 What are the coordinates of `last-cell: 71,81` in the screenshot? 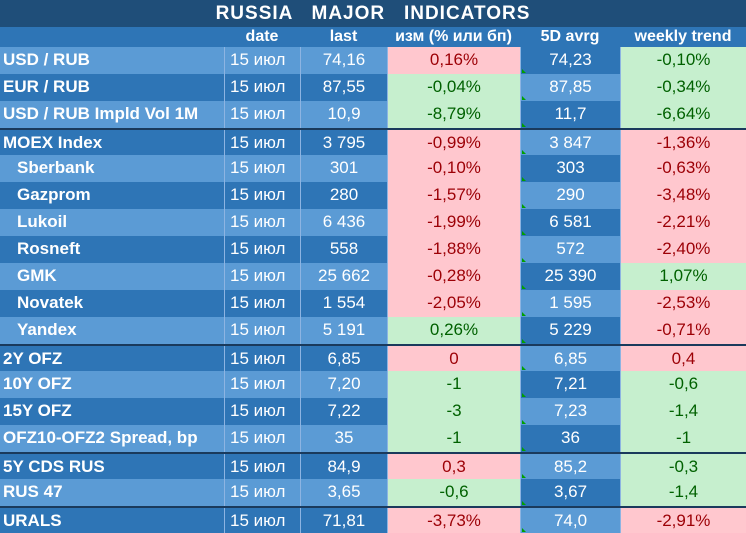 It's located at (343, 520).